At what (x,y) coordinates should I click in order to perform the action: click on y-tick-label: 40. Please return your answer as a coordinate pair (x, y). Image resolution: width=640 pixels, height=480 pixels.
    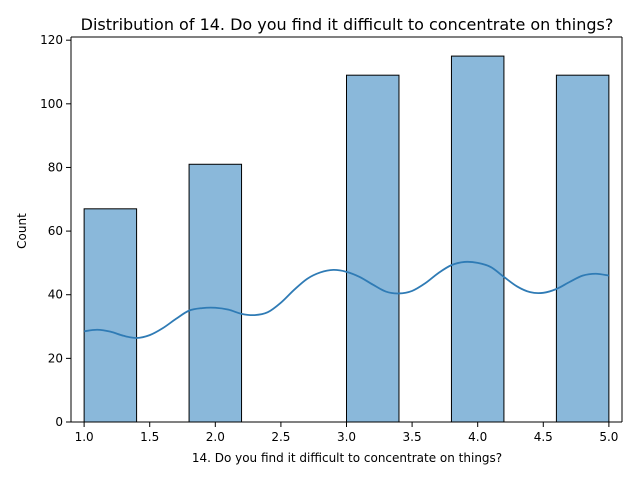
    Looking at the image, I should click on (55, 295).